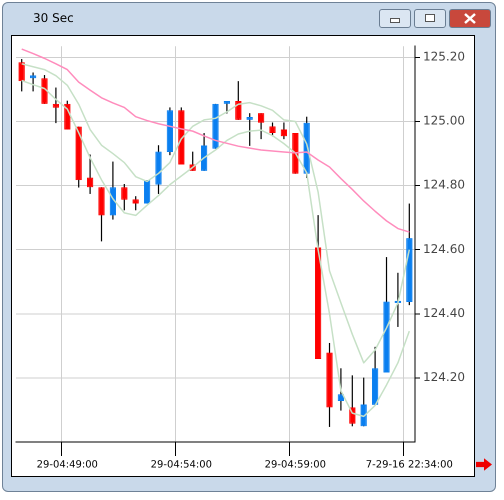  I want to click on chart-title: 30 Sec, so click(53, 18).